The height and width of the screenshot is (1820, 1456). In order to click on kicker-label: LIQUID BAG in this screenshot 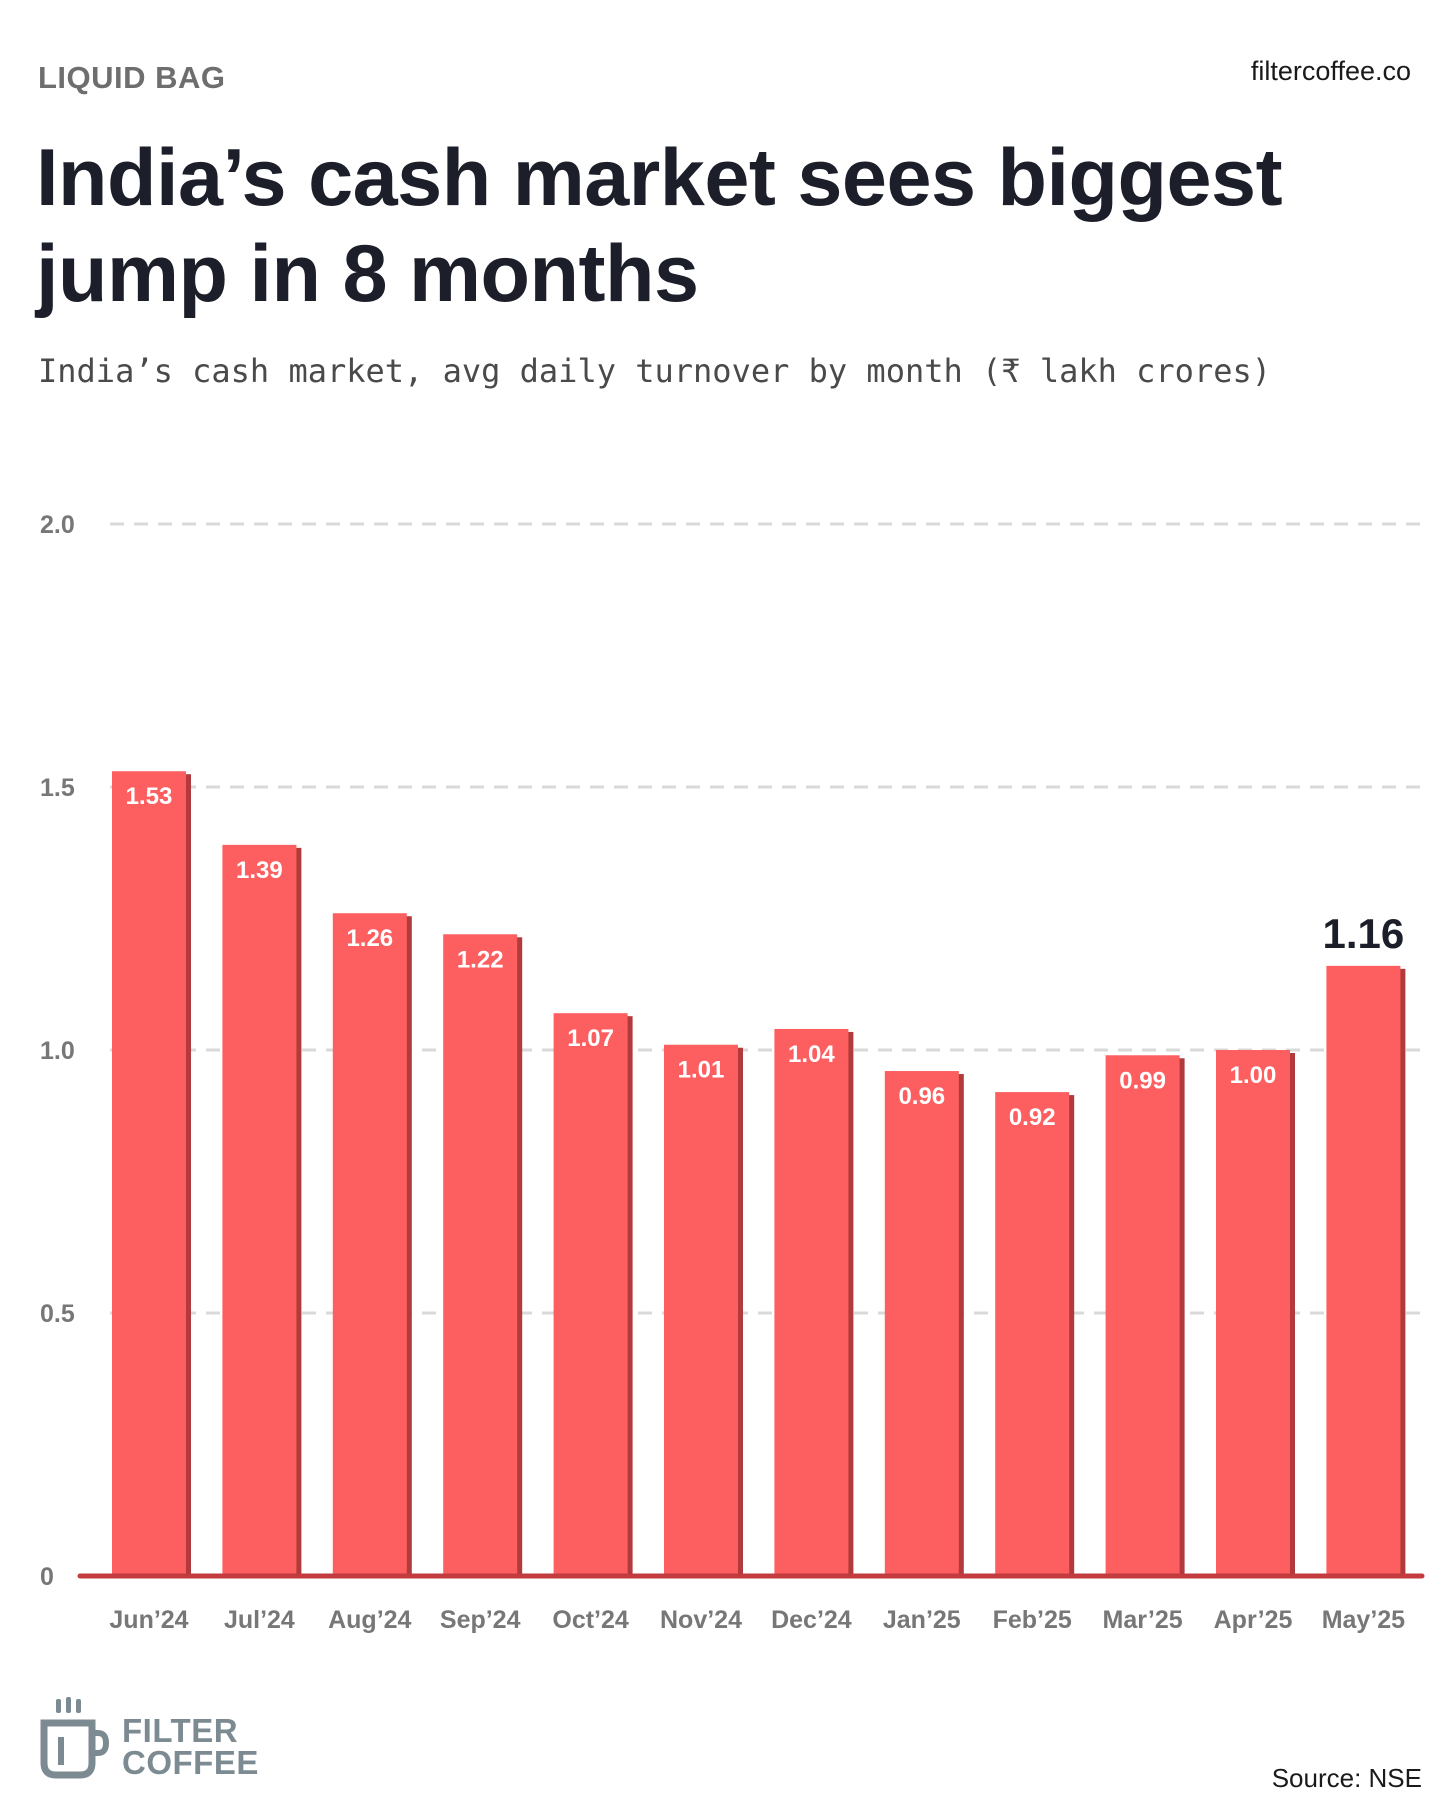, I will do `click(132, 77)`.